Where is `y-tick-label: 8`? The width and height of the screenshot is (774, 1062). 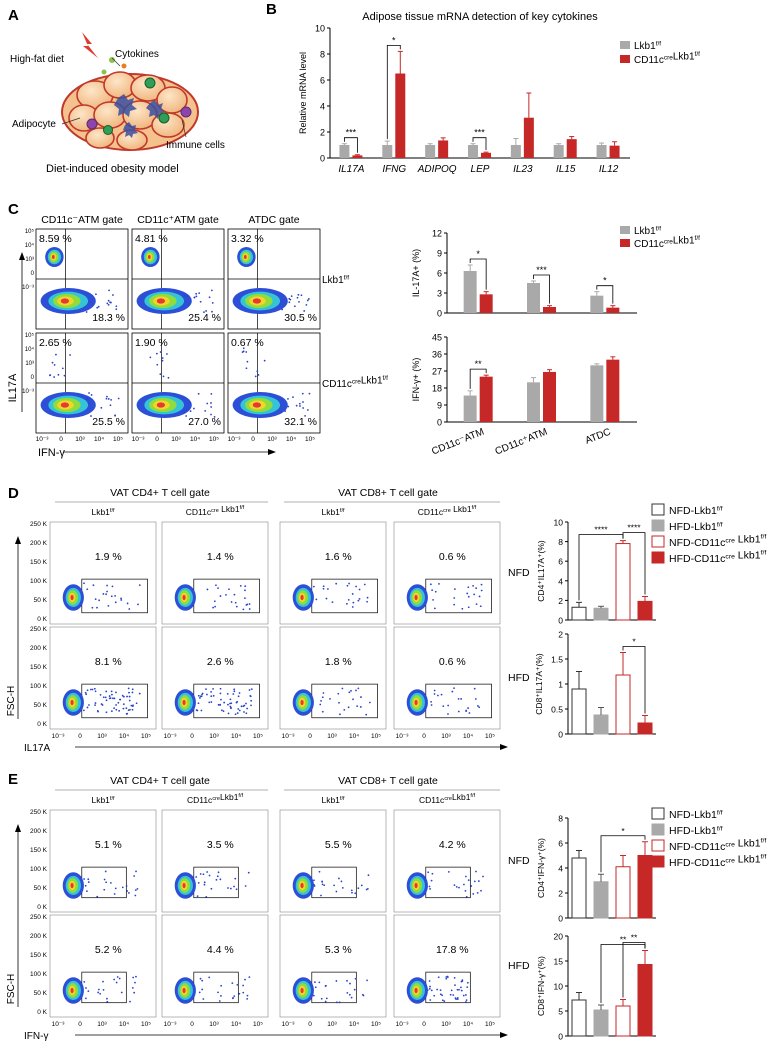 y-tick-label: 8 is located at coordinates (322, 55).